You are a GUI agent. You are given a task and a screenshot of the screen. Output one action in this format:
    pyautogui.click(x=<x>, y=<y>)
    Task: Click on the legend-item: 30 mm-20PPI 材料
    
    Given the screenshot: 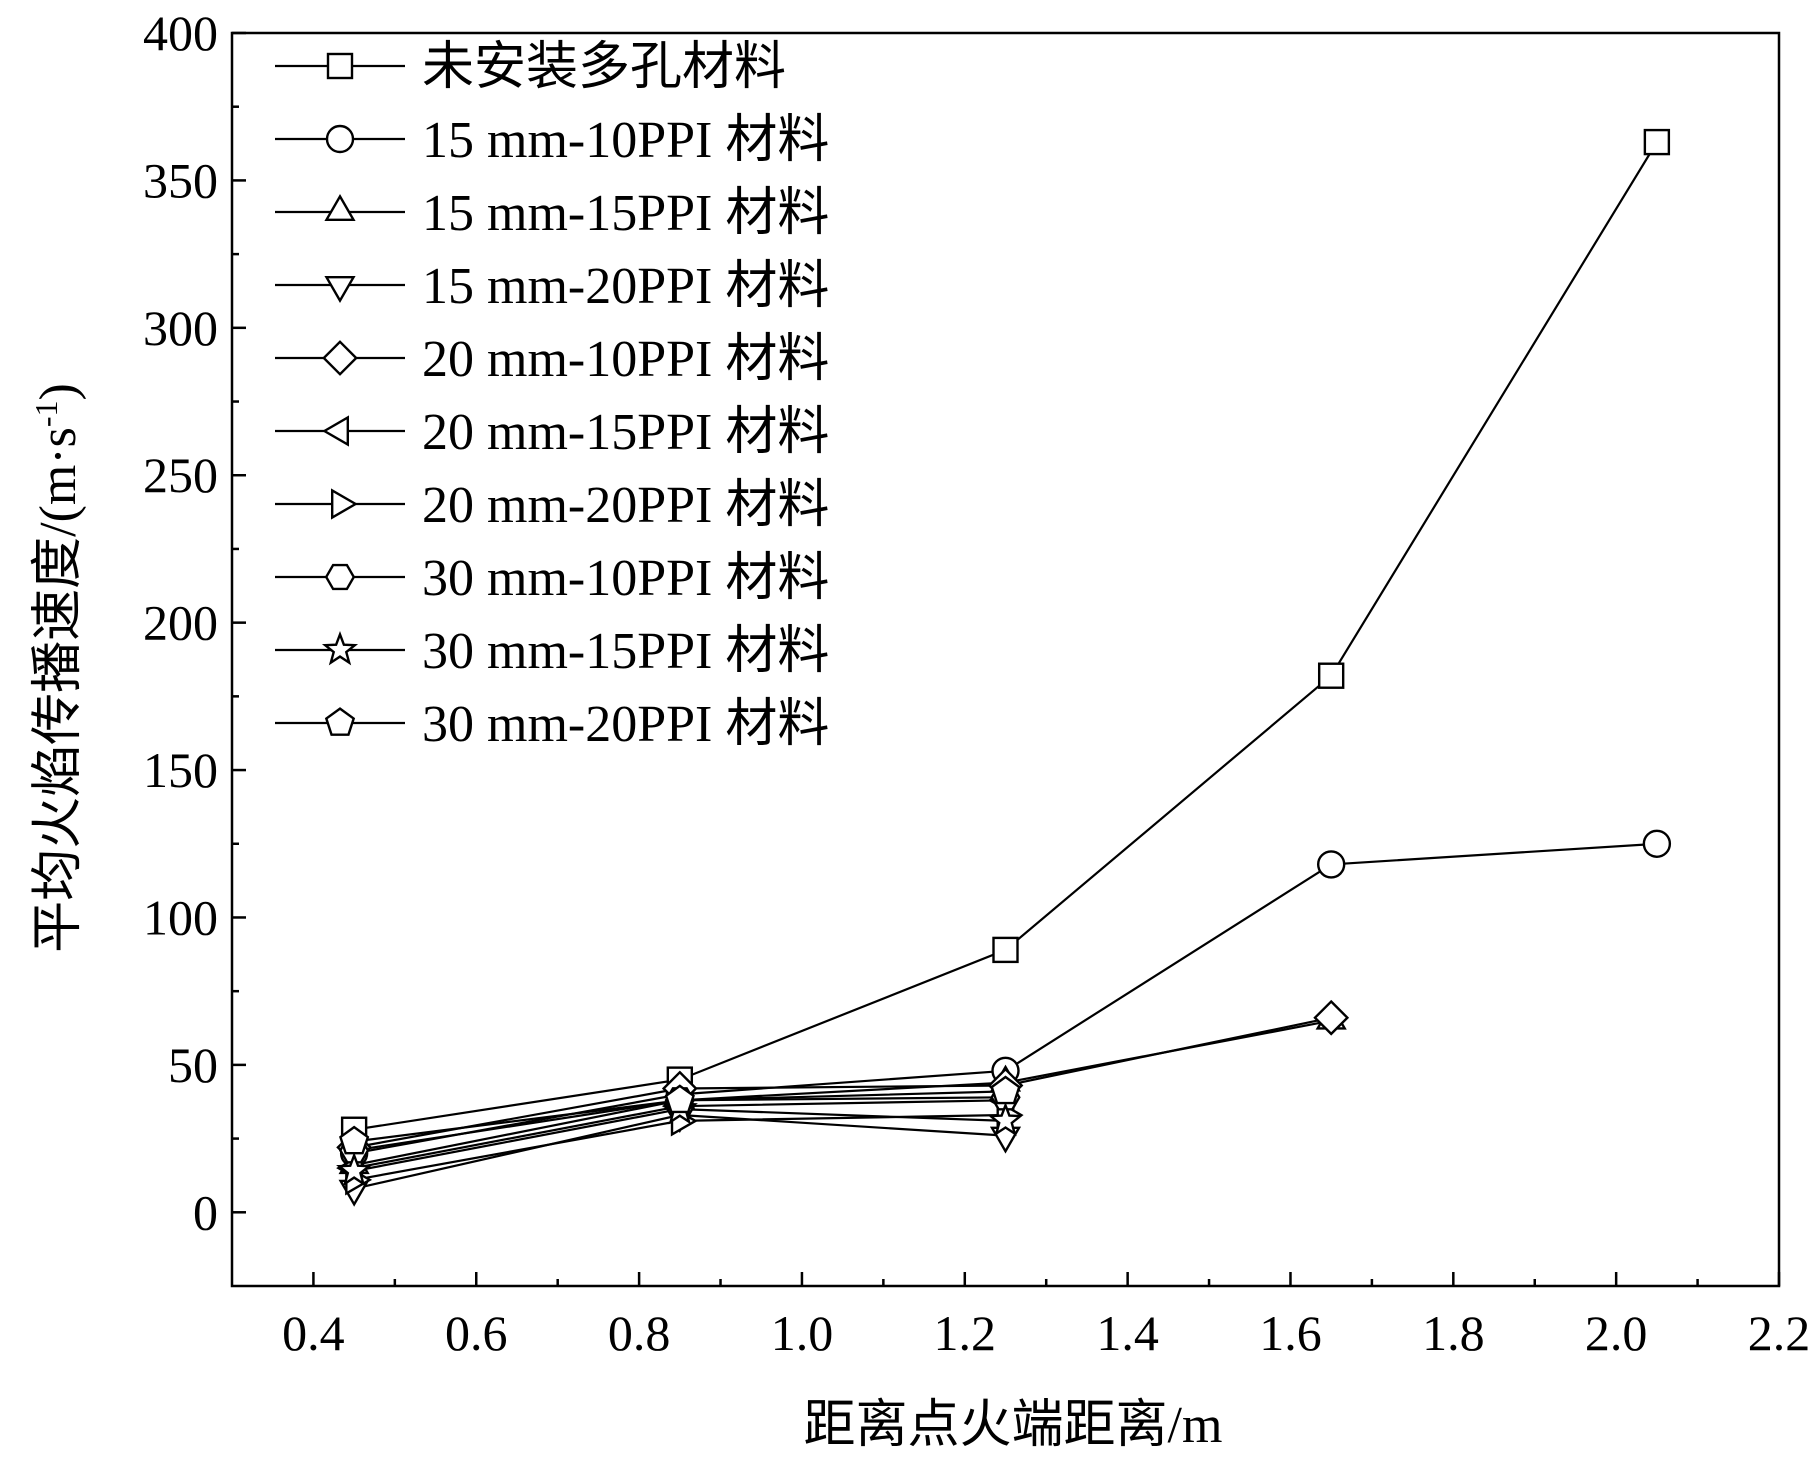 What is the action you would take?
    pyautogui.click(x=552, y=724)
    